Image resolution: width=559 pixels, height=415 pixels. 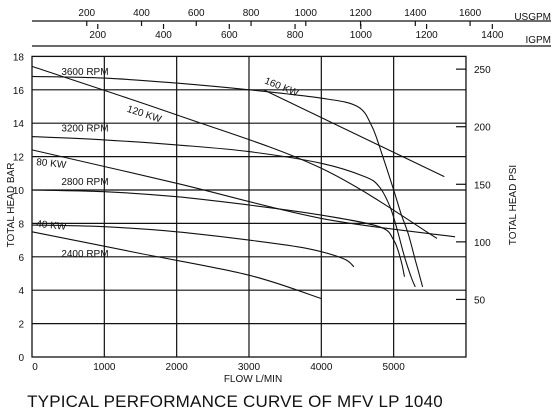 What do you see at coordinates (104, 367) in the screenshot?
I see `x-tick-label: 1000` at bounding box center [104, 367].